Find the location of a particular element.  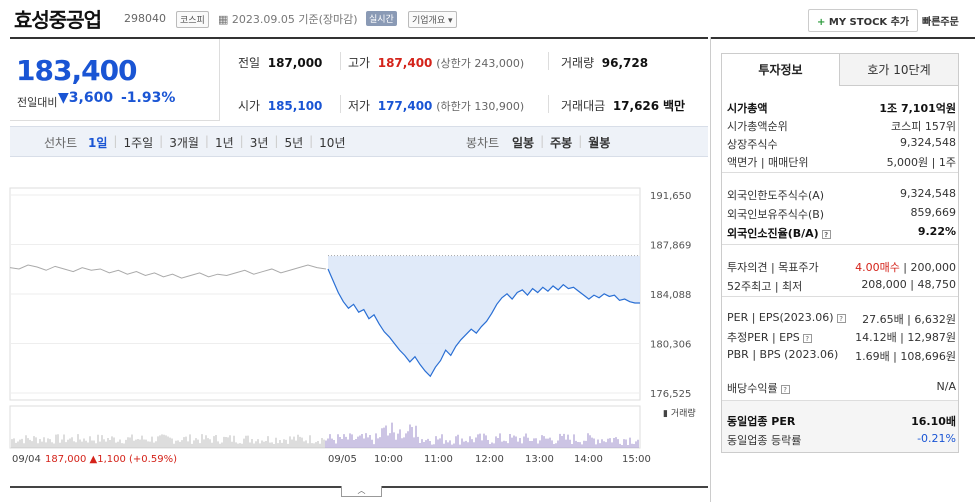

company-info-label: 기업개요 is located at coordinates (429, 21).